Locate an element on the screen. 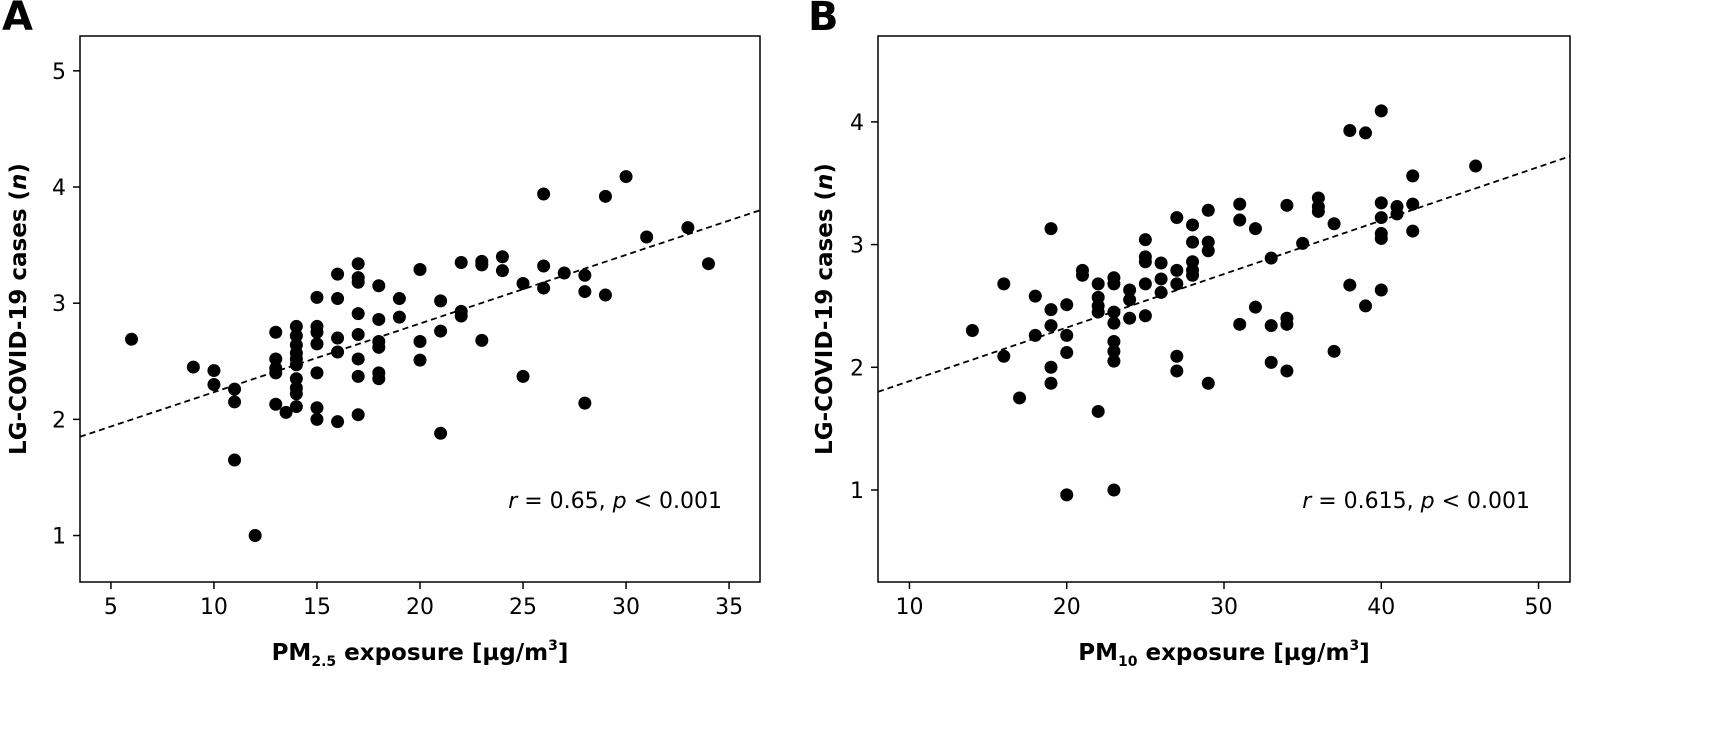 Image resolution: width=1714 pixels, height=730 pixels. correlation-annotation: r = 0.615, p < 0.001 is located at coordinates (1416, 501).